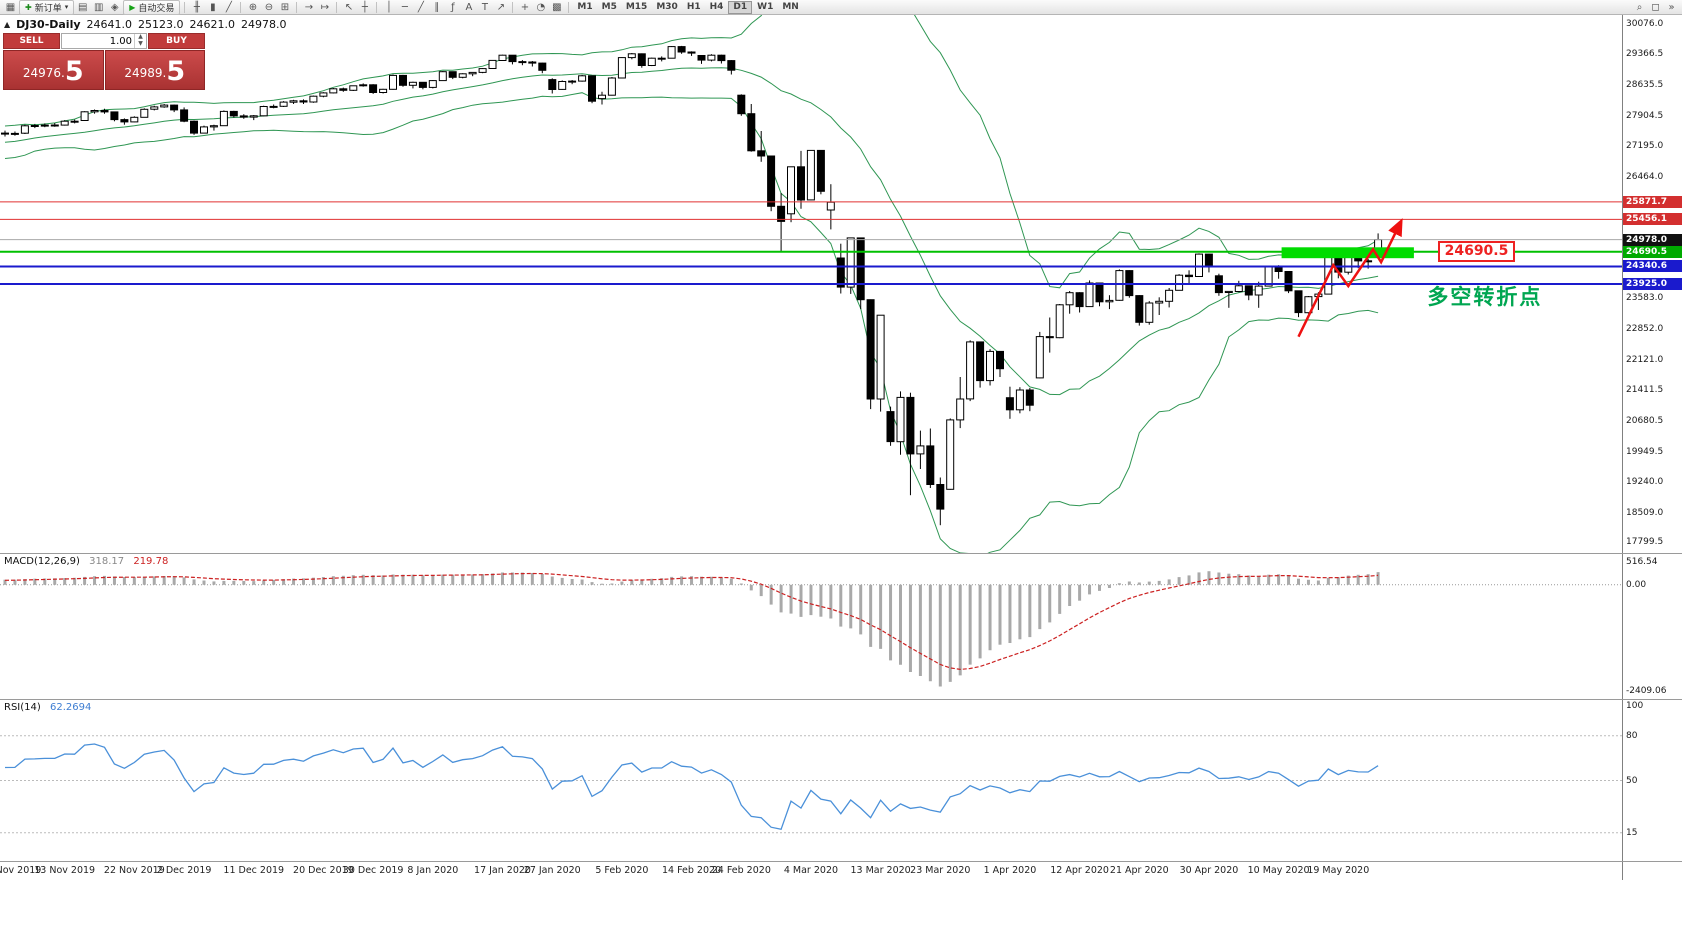 The height and width of the screenshot is (944, 1682). Describe the element at coordinates (134, 870) in the screenshot. I see `time-axis-label: 22 Nov 2019` at that location.